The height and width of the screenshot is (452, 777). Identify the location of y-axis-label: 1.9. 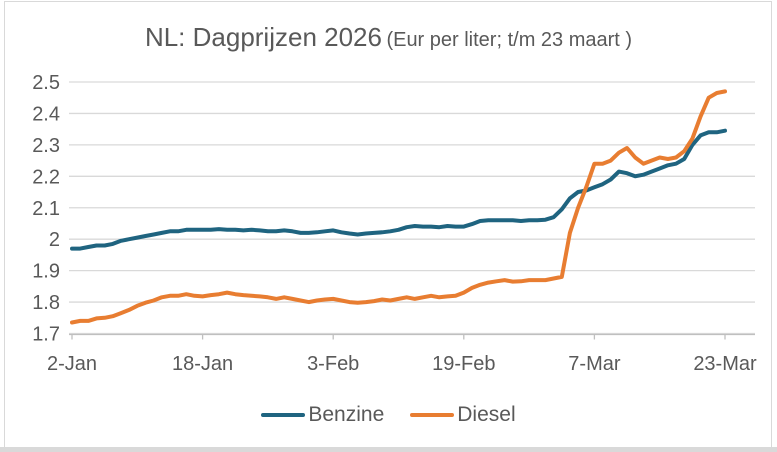
(46, 272).